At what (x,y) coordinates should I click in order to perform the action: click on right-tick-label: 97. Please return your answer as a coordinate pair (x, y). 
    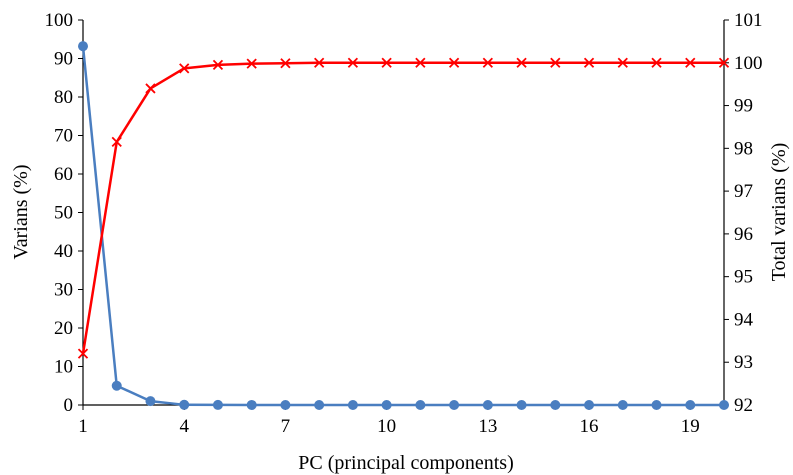
    Looking at the image, I should click on (743, 191).